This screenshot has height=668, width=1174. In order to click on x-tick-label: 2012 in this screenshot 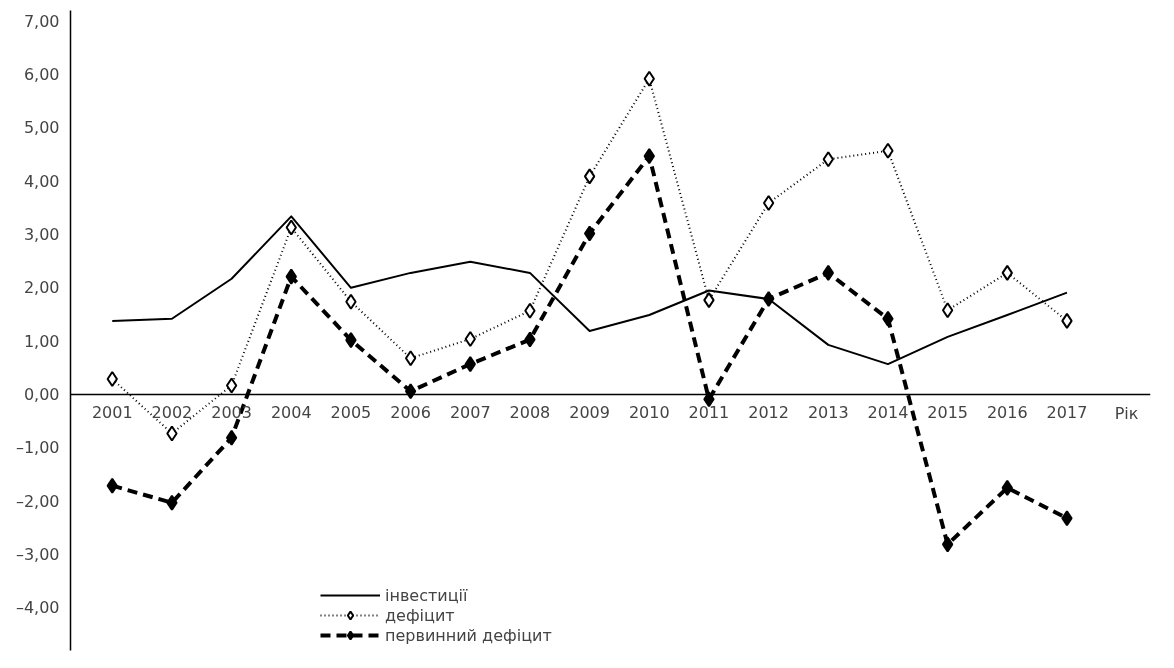, I will do `click(768, 412)`.